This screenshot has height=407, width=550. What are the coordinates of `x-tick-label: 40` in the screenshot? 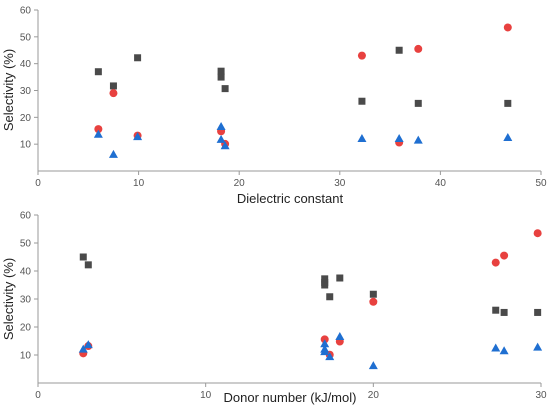 It's located at (441, 183).